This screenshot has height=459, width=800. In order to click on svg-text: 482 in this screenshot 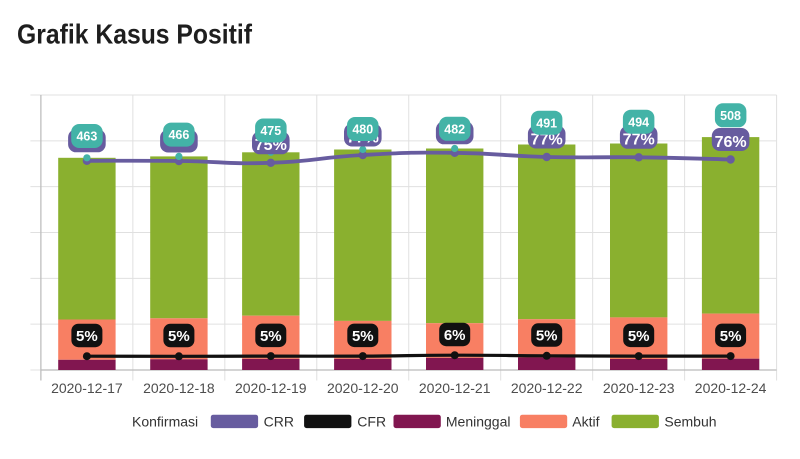, I will do `click(454, 129)`.